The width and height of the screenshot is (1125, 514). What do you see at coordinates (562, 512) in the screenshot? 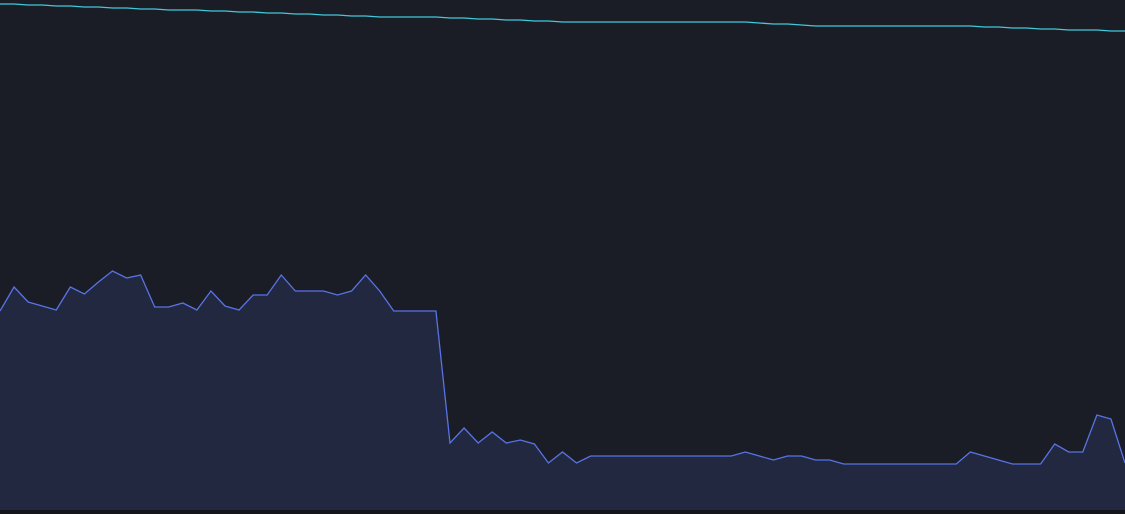
I see `bottom-strip` at bounding box center [562, 512].